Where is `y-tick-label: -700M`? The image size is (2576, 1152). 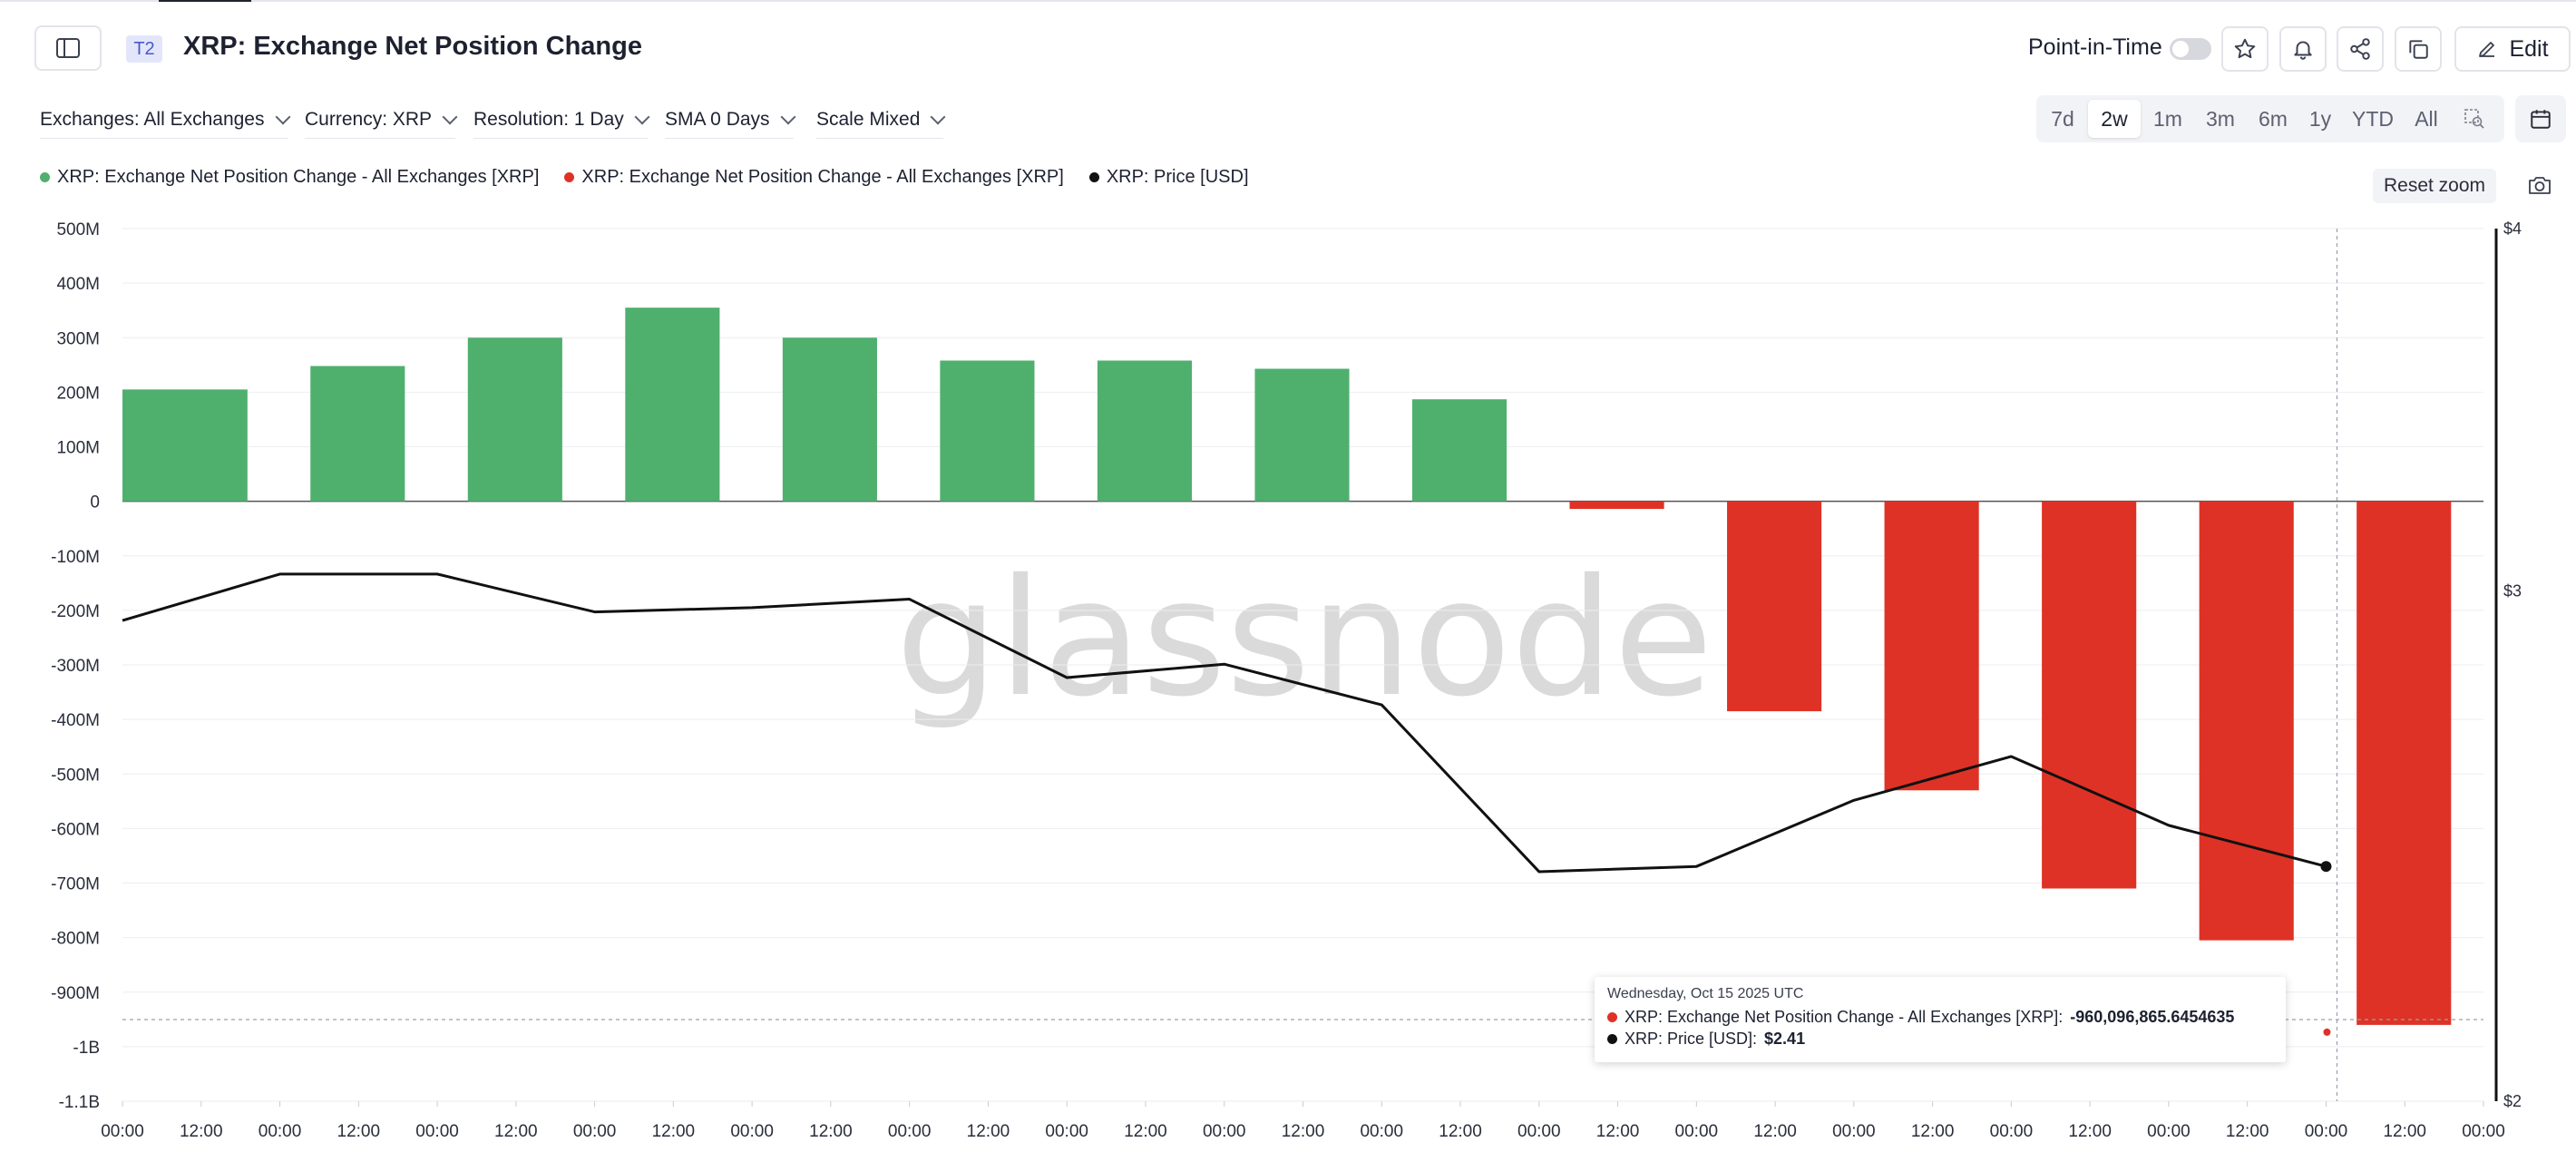
y-tick-label: -700M is located at coordinates (75, 884).